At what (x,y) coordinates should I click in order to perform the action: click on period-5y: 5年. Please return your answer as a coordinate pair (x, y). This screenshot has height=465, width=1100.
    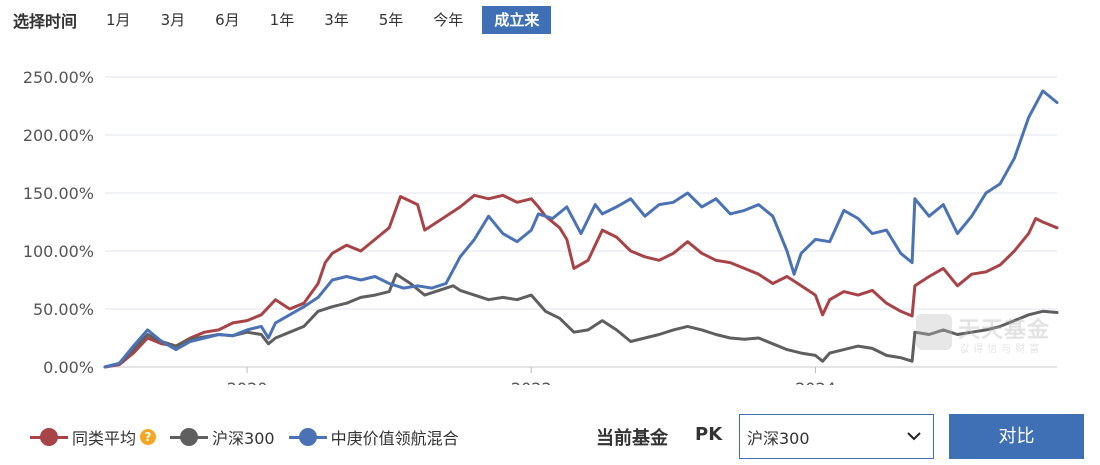
    Looking at the image, I should click on (391, 20).